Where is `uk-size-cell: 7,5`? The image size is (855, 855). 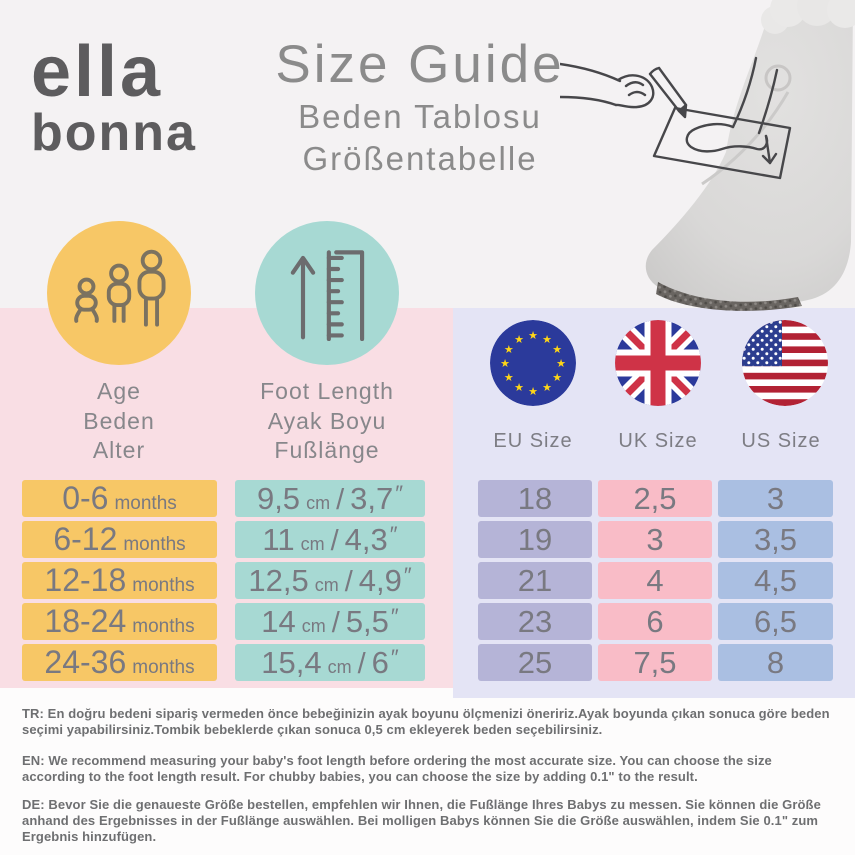 uk-size-cell: 7,5 is located at coordinates (655, 662).